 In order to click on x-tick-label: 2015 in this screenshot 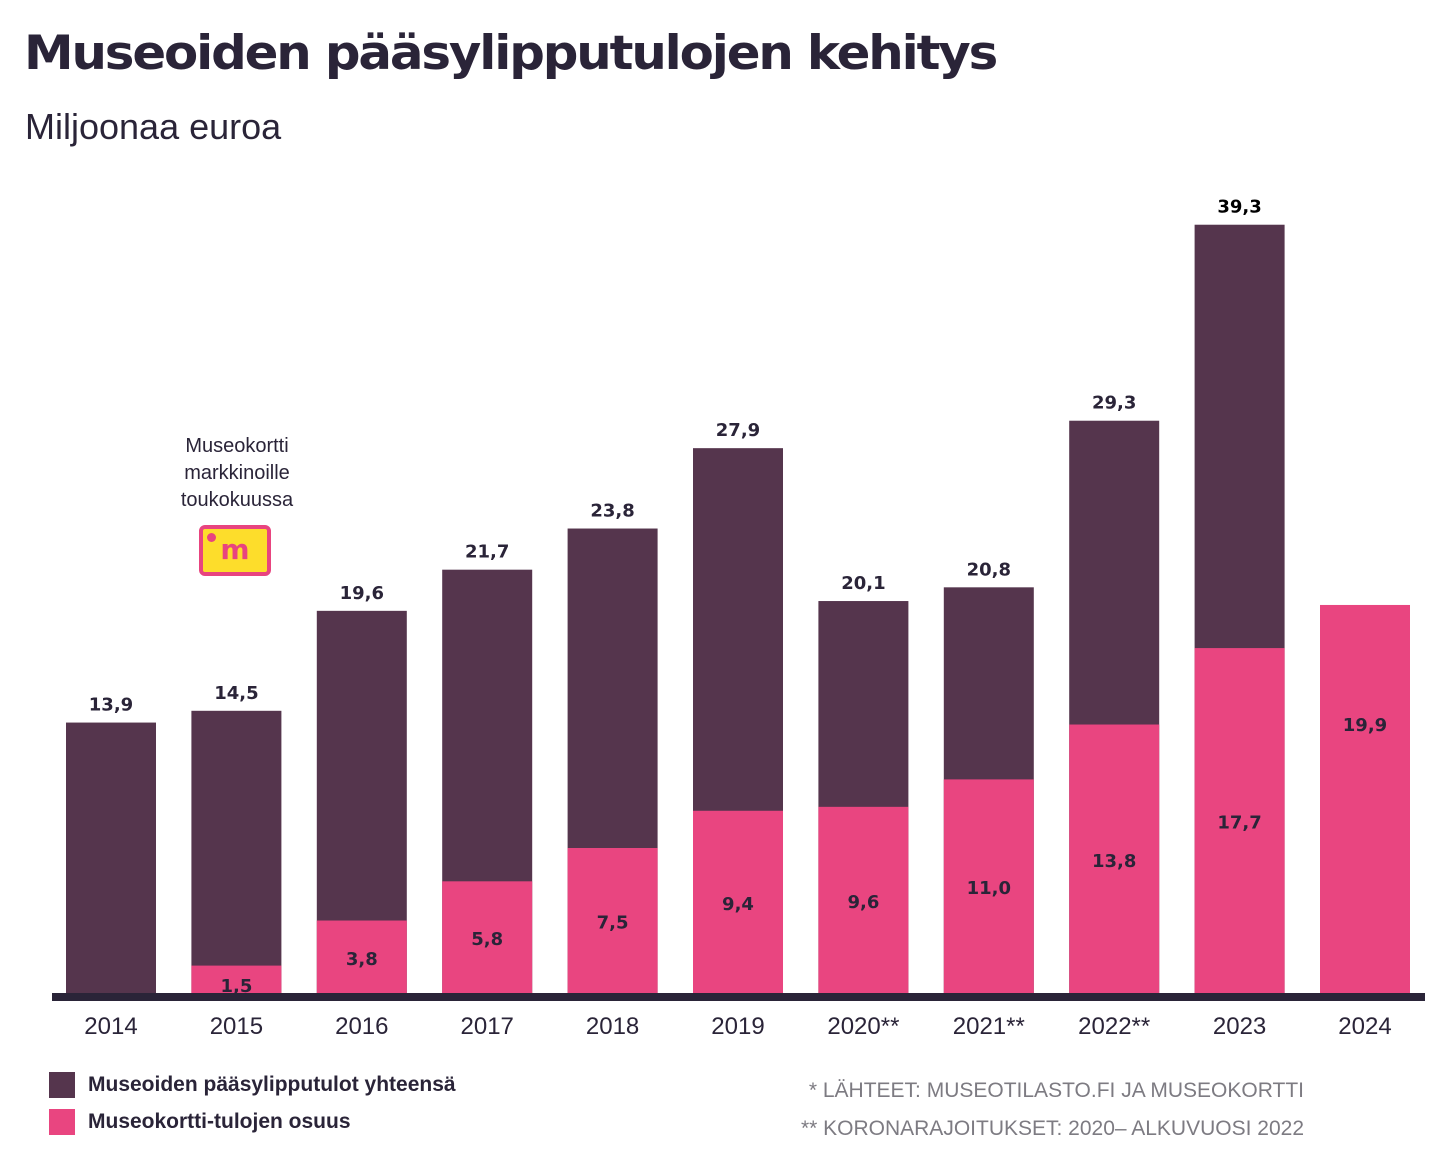, I will do `click(236, 1026)`.